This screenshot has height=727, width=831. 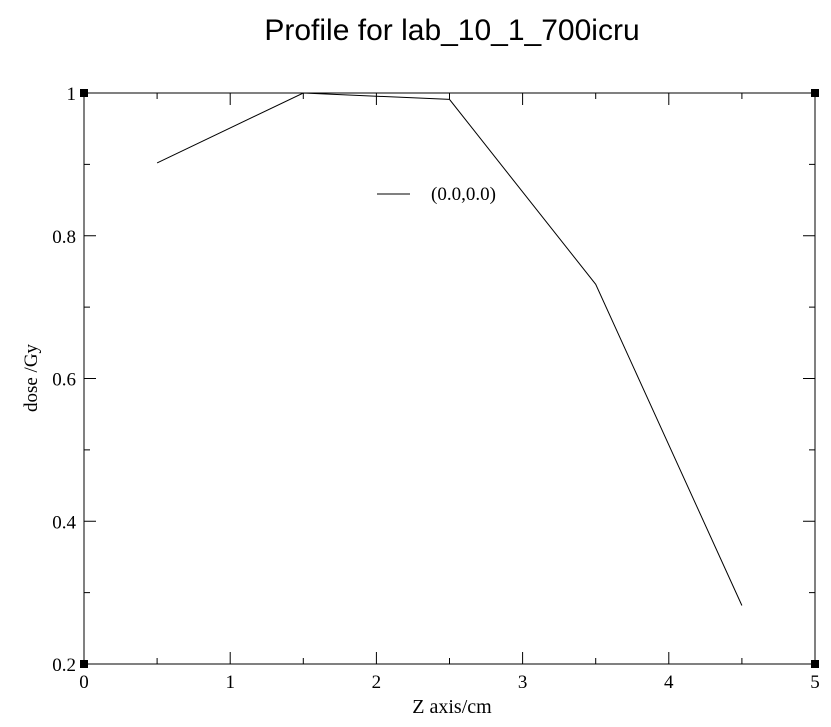 I want to click on y-tick-label: 1, so click(x=72, y=94).